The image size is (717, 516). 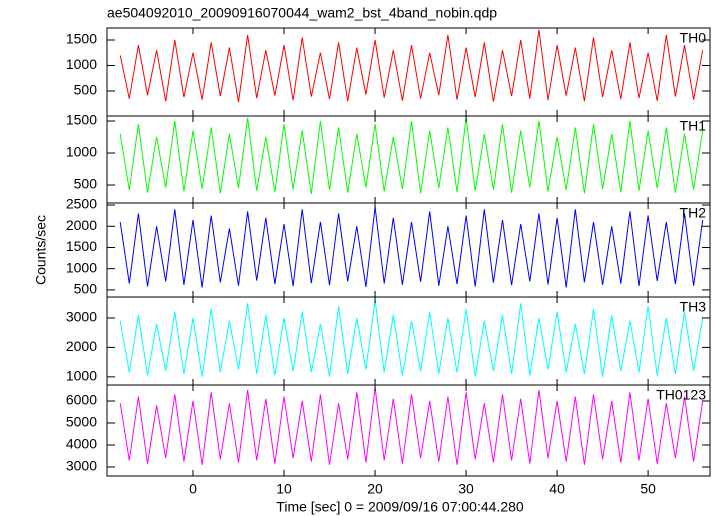 I want to click on x-tick-label: 20, so click(x=375, y=489).